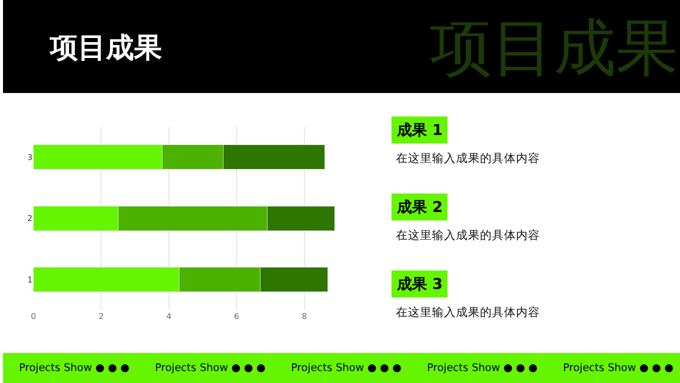 The image size is (680, 383). I want to click on x-tick-label: 4, so click(169, 317).